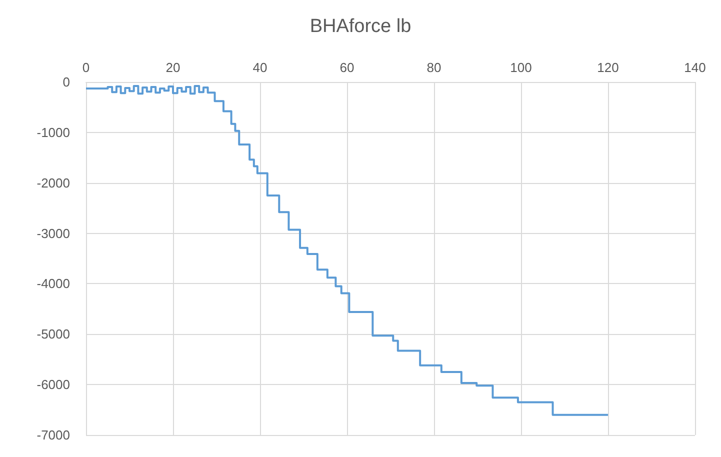 The image size is (721, 457). What do you see at coordinates (53, 233) in the screenshot?
I see `y-tick-label: -3000` at bounding box center [53, 233].